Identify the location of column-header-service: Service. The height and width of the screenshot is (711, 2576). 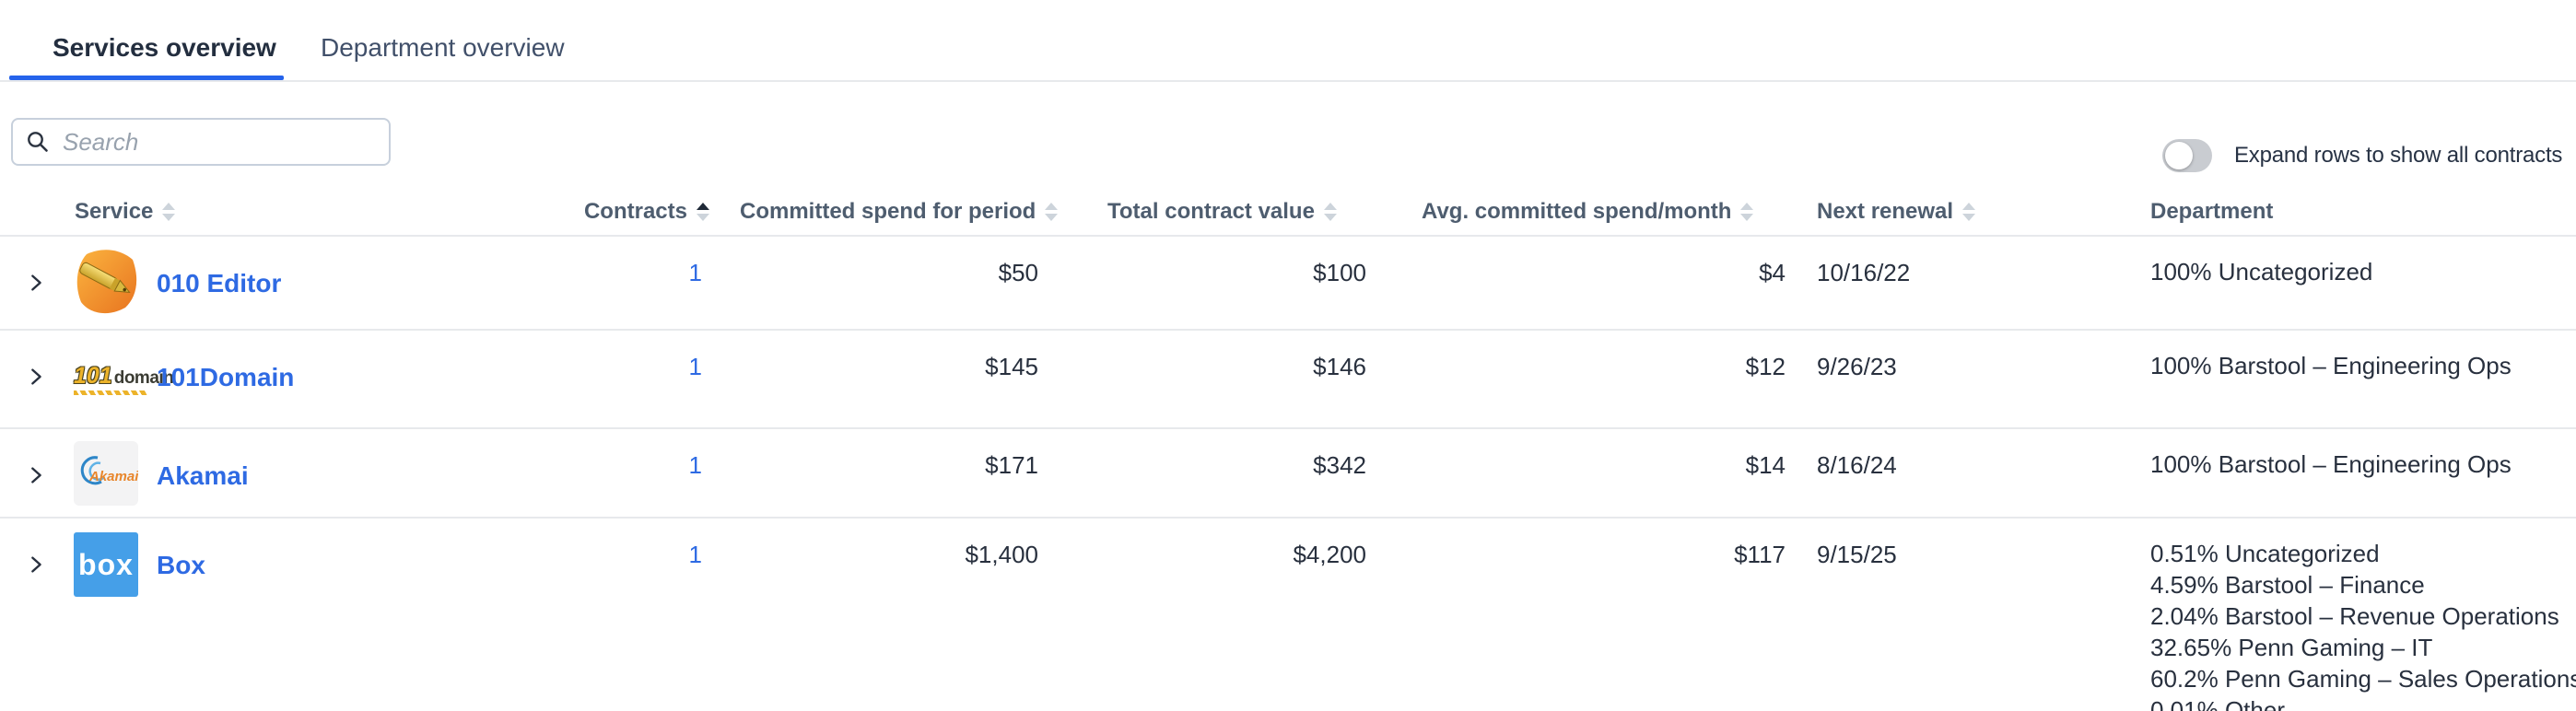
(125, 212).